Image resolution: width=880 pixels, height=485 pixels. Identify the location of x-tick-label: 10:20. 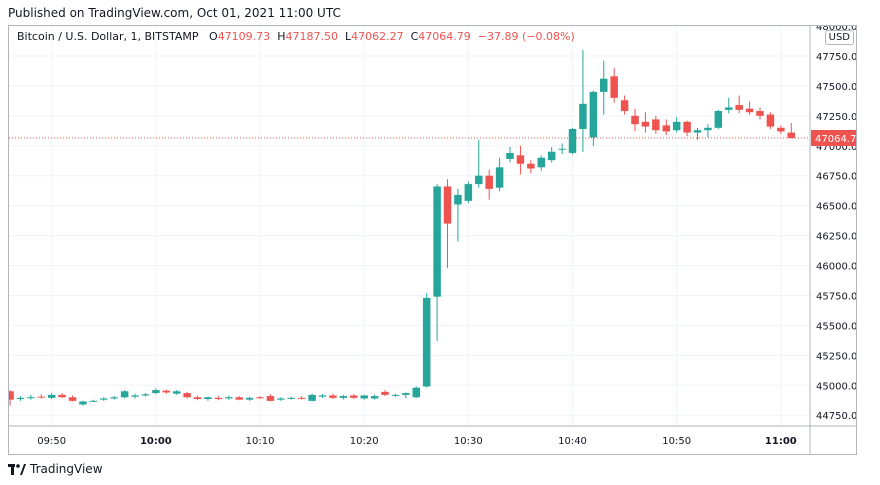
(364, 441).